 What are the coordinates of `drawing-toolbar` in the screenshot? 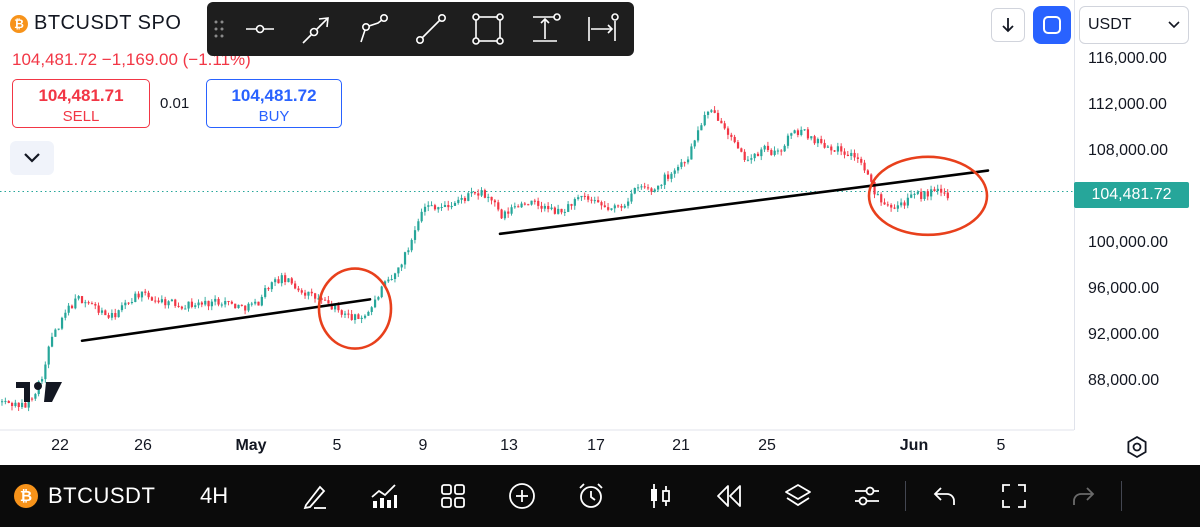 It's located at (420, 29).